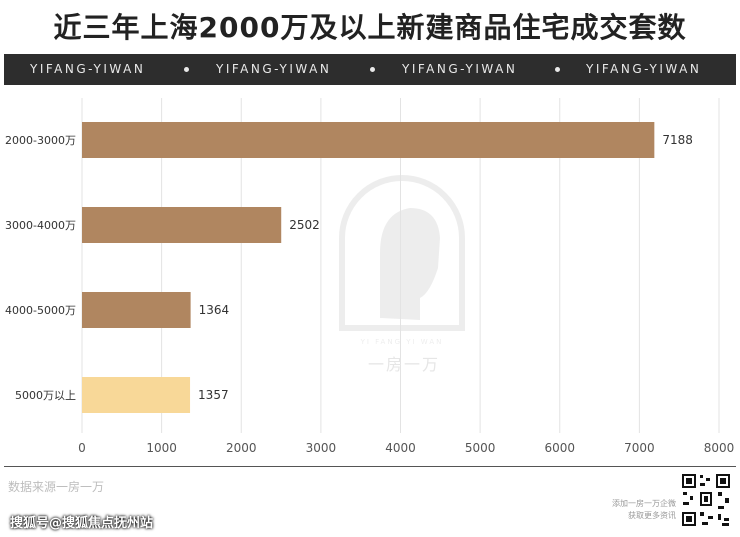  Describe the element at coordinates (644, 503) in the screenshot. I see `qr-caption-line: 添加一房一万企微` at that location.